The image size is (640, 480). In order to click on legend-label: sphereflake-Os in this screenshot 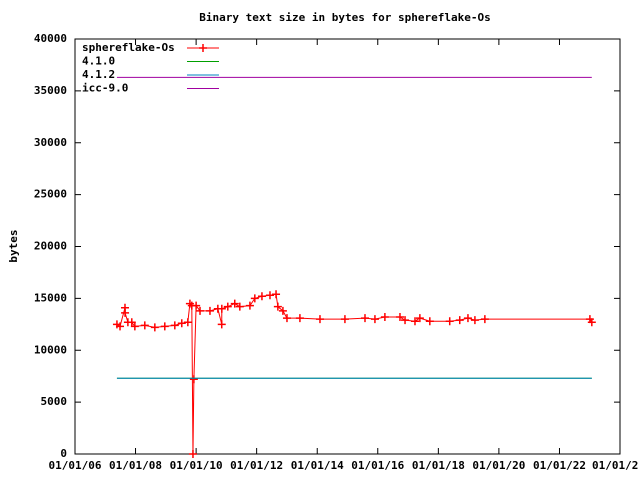, I will do `click(128, 47)`.